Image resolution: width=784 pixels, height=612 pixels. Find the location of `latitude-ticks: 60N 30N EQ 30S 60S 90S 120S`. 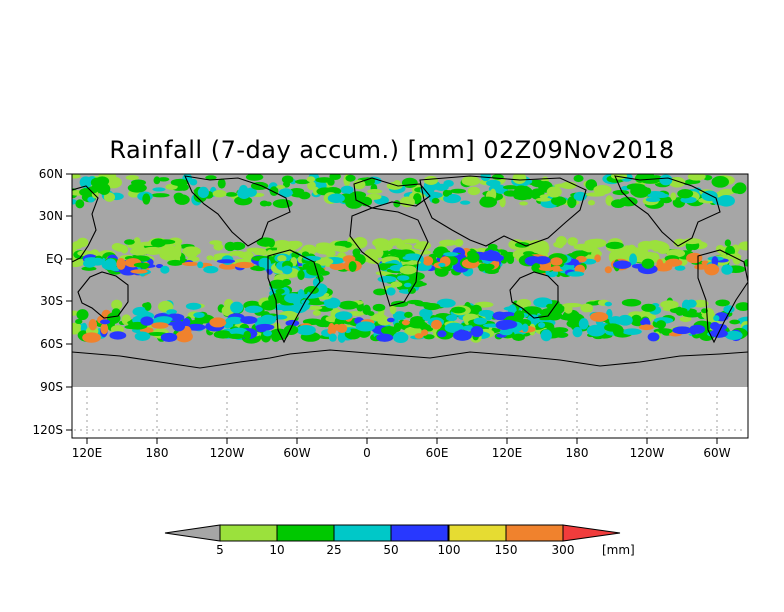

latitude-ticks: 60N 30N EQ 30S 60S 90S 120S is located at coordinates (52, 302).